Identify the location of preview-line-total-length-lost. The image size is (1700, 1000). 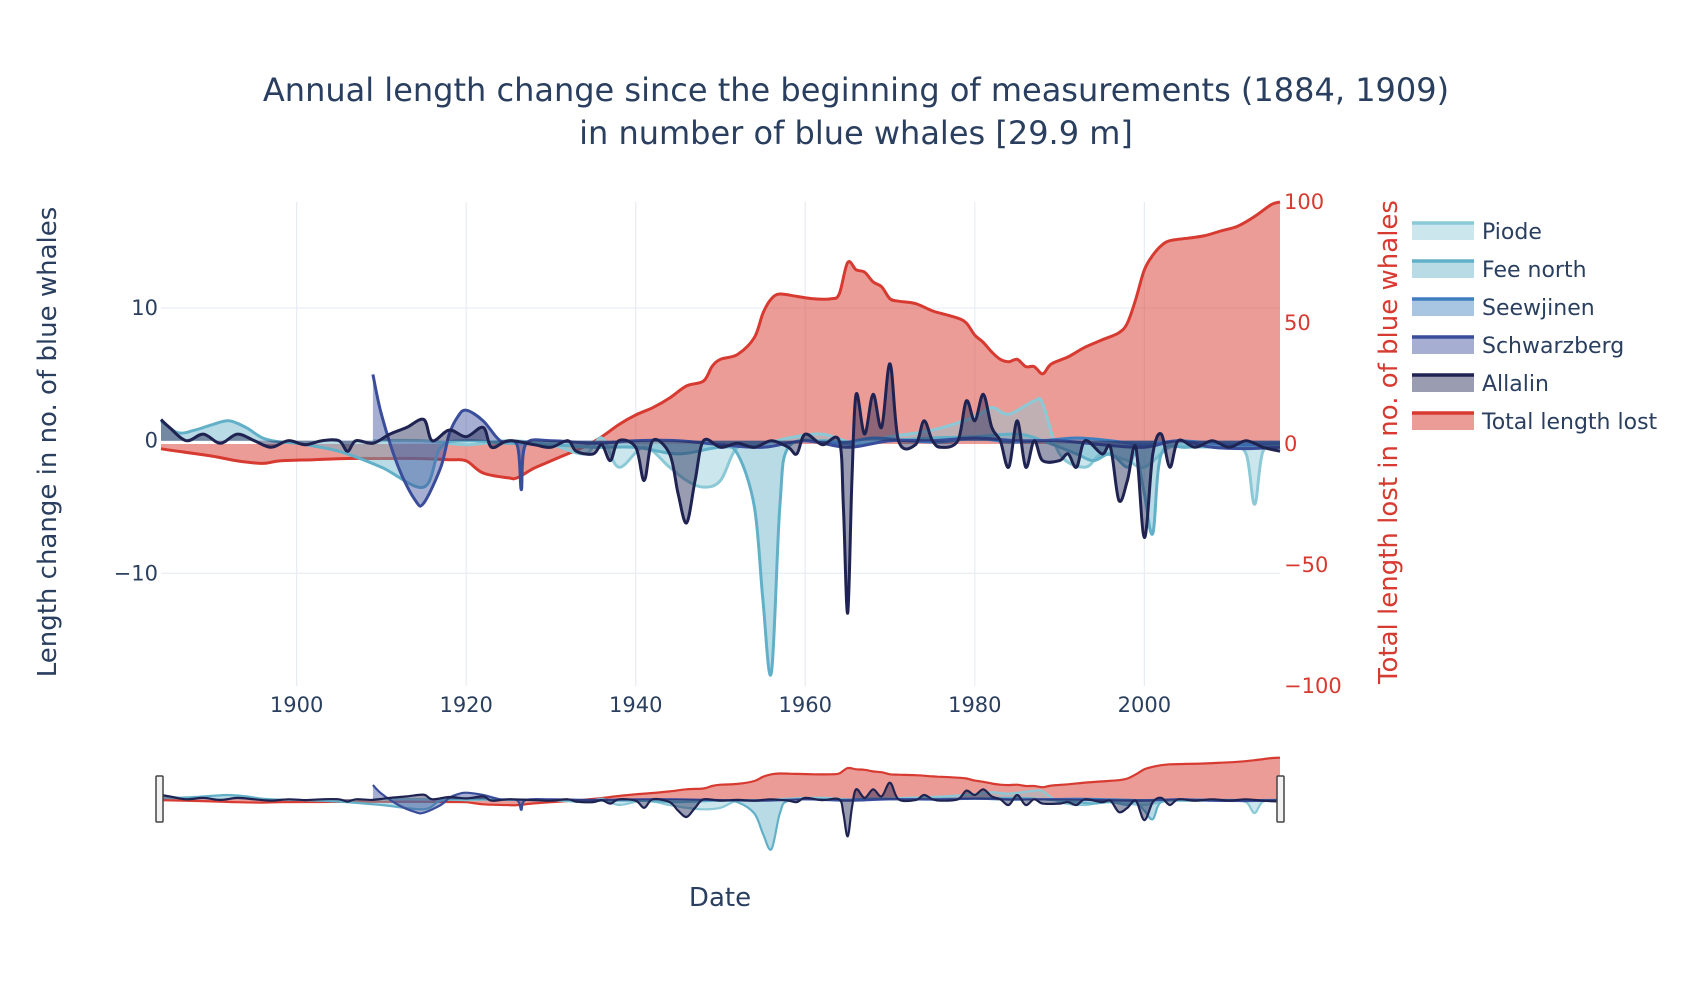
(720, 781).